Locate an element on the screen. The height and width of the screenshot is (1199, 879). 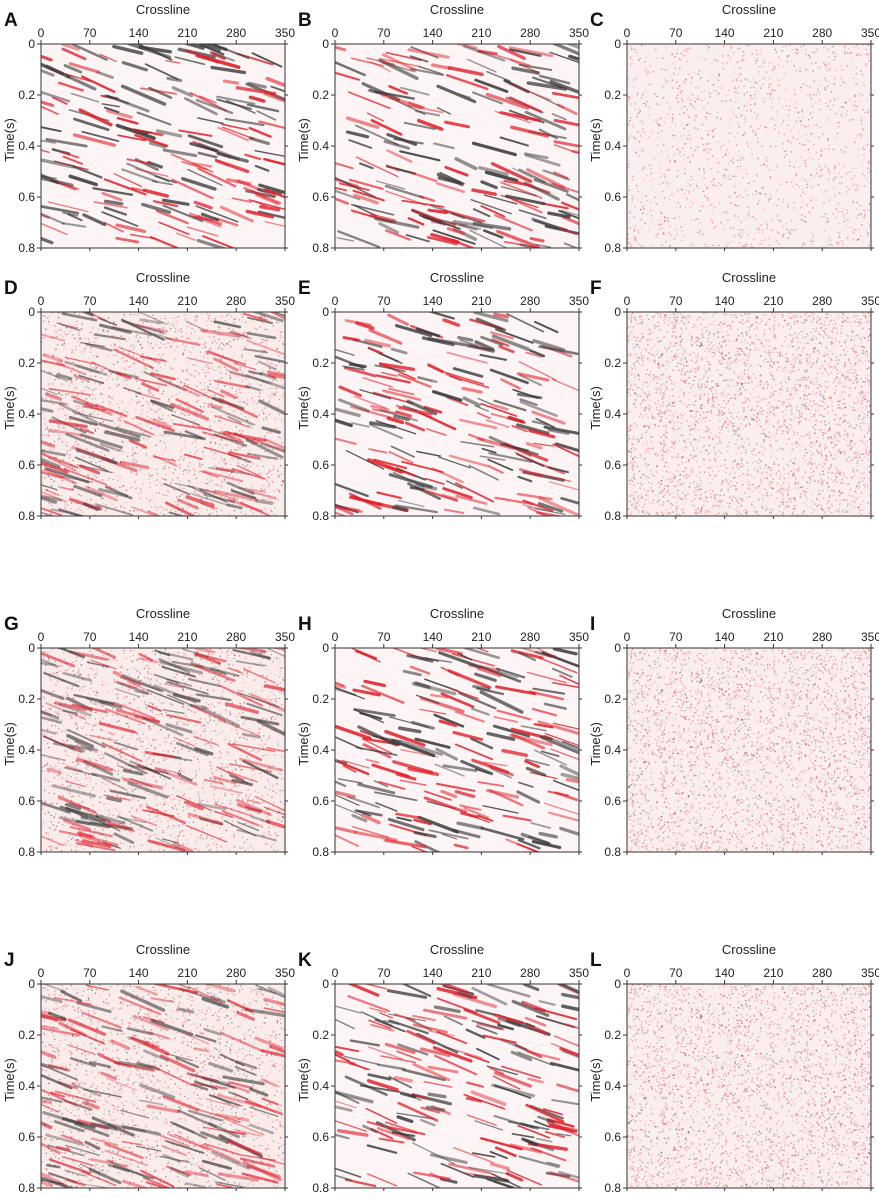
panel-label: J is located at coordinates (9, 960).